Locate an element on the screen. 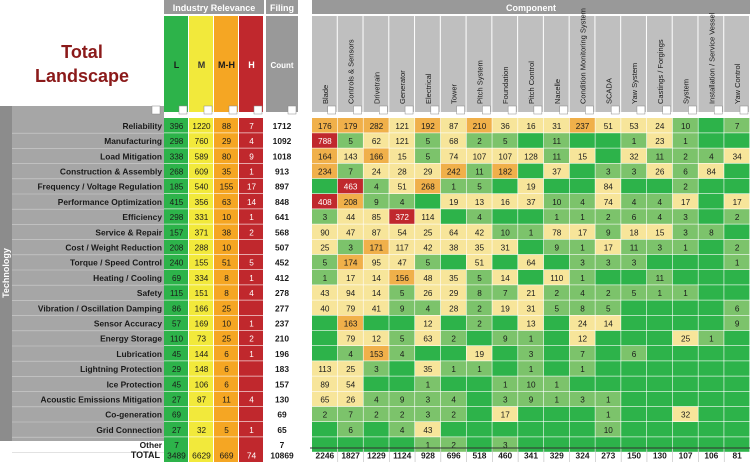 The image size is (750, 465). heatmap-cell-value: 10 is located at coordinates (609, 430).